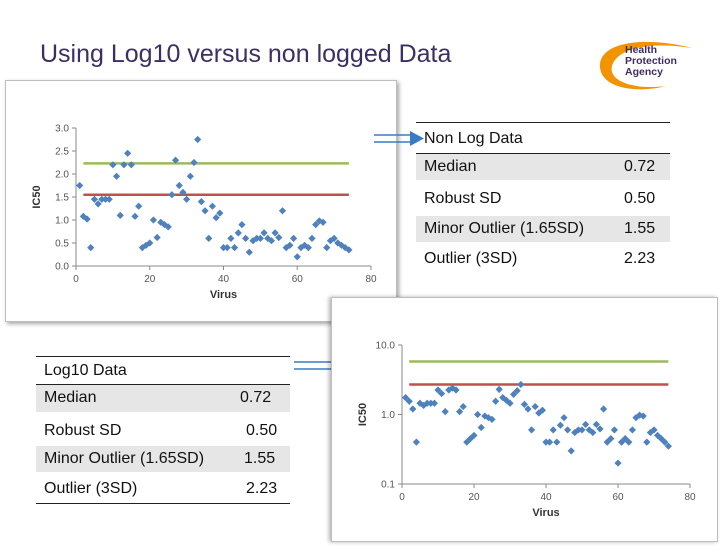 The height and width of the screenshot is (546, 720). Describe the element at coordinates (124, 458) in the screenshot. I see `row-label: Minor Outlier (1.65SD)` at that location.